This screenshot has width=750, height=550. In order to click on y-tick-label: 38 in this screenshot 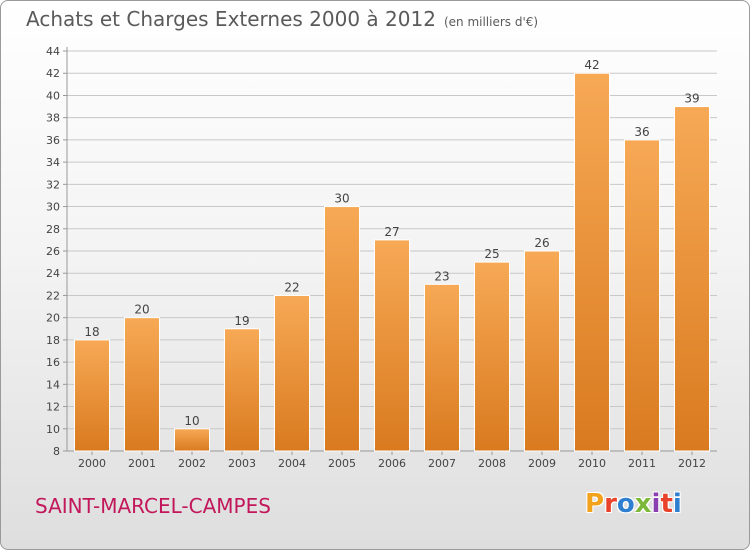, I will do `click(53, 118)`.